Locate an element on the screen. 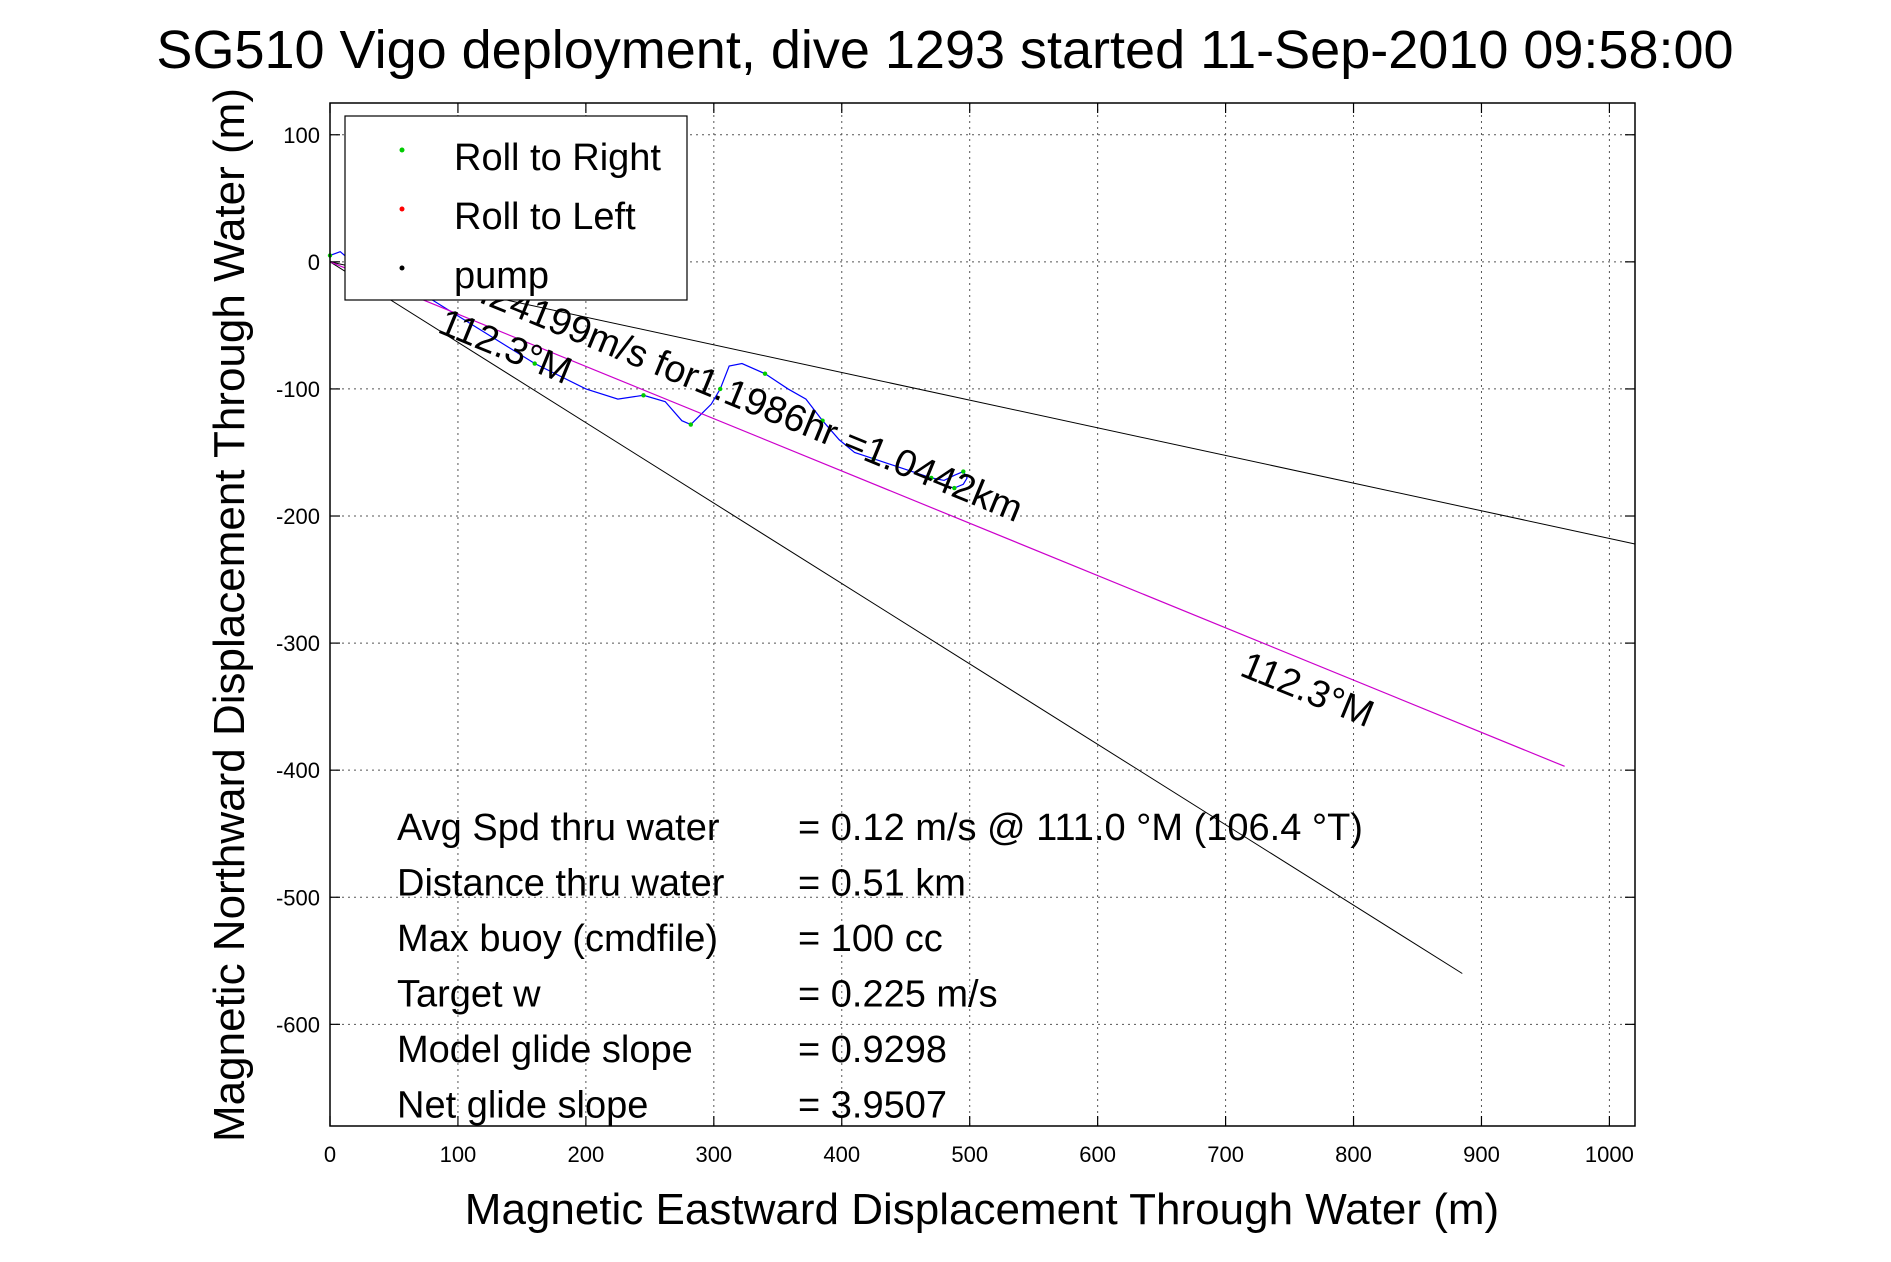 This screenshot has width=1891, height=1262. stat-value: = 0.51 km is located at coordinates (882, 884).